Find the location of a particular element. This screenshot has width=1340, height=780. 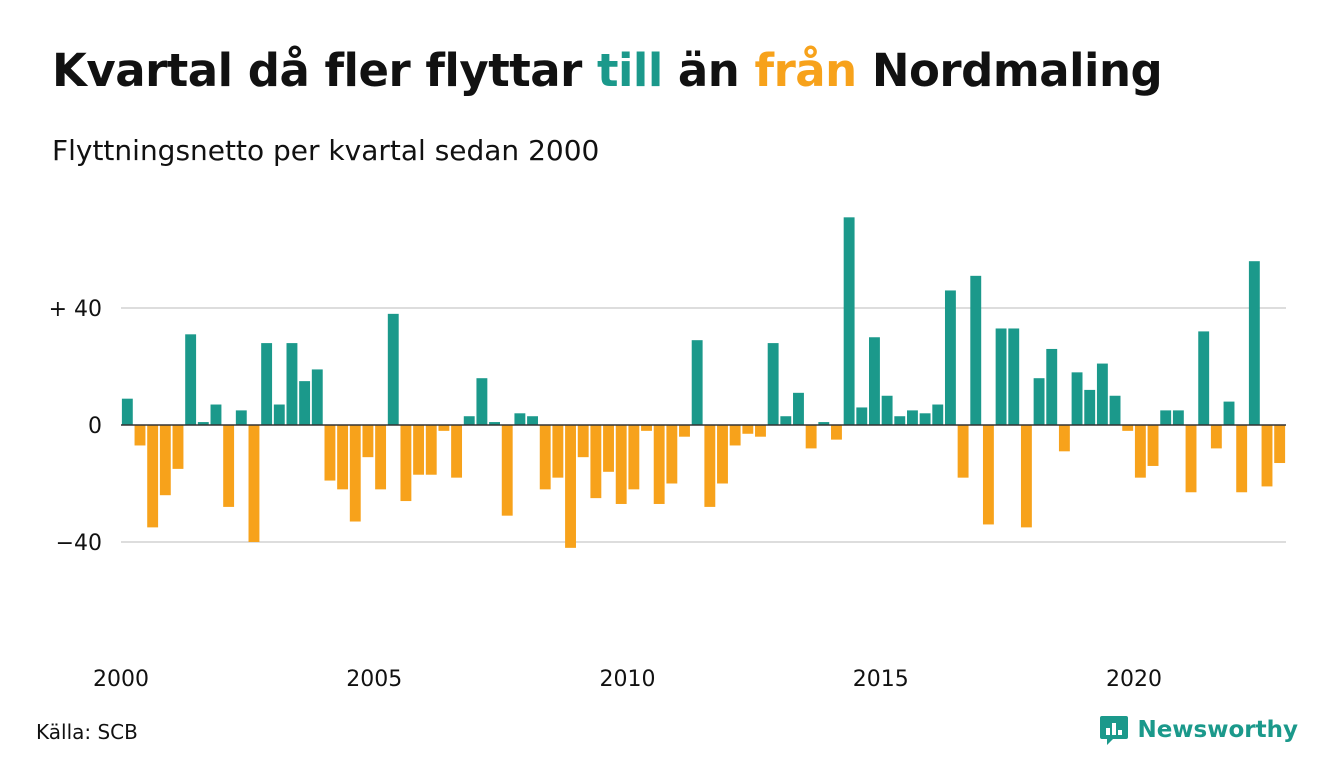

x-tick-label: 2020 is located at coordinates (1134, 679).